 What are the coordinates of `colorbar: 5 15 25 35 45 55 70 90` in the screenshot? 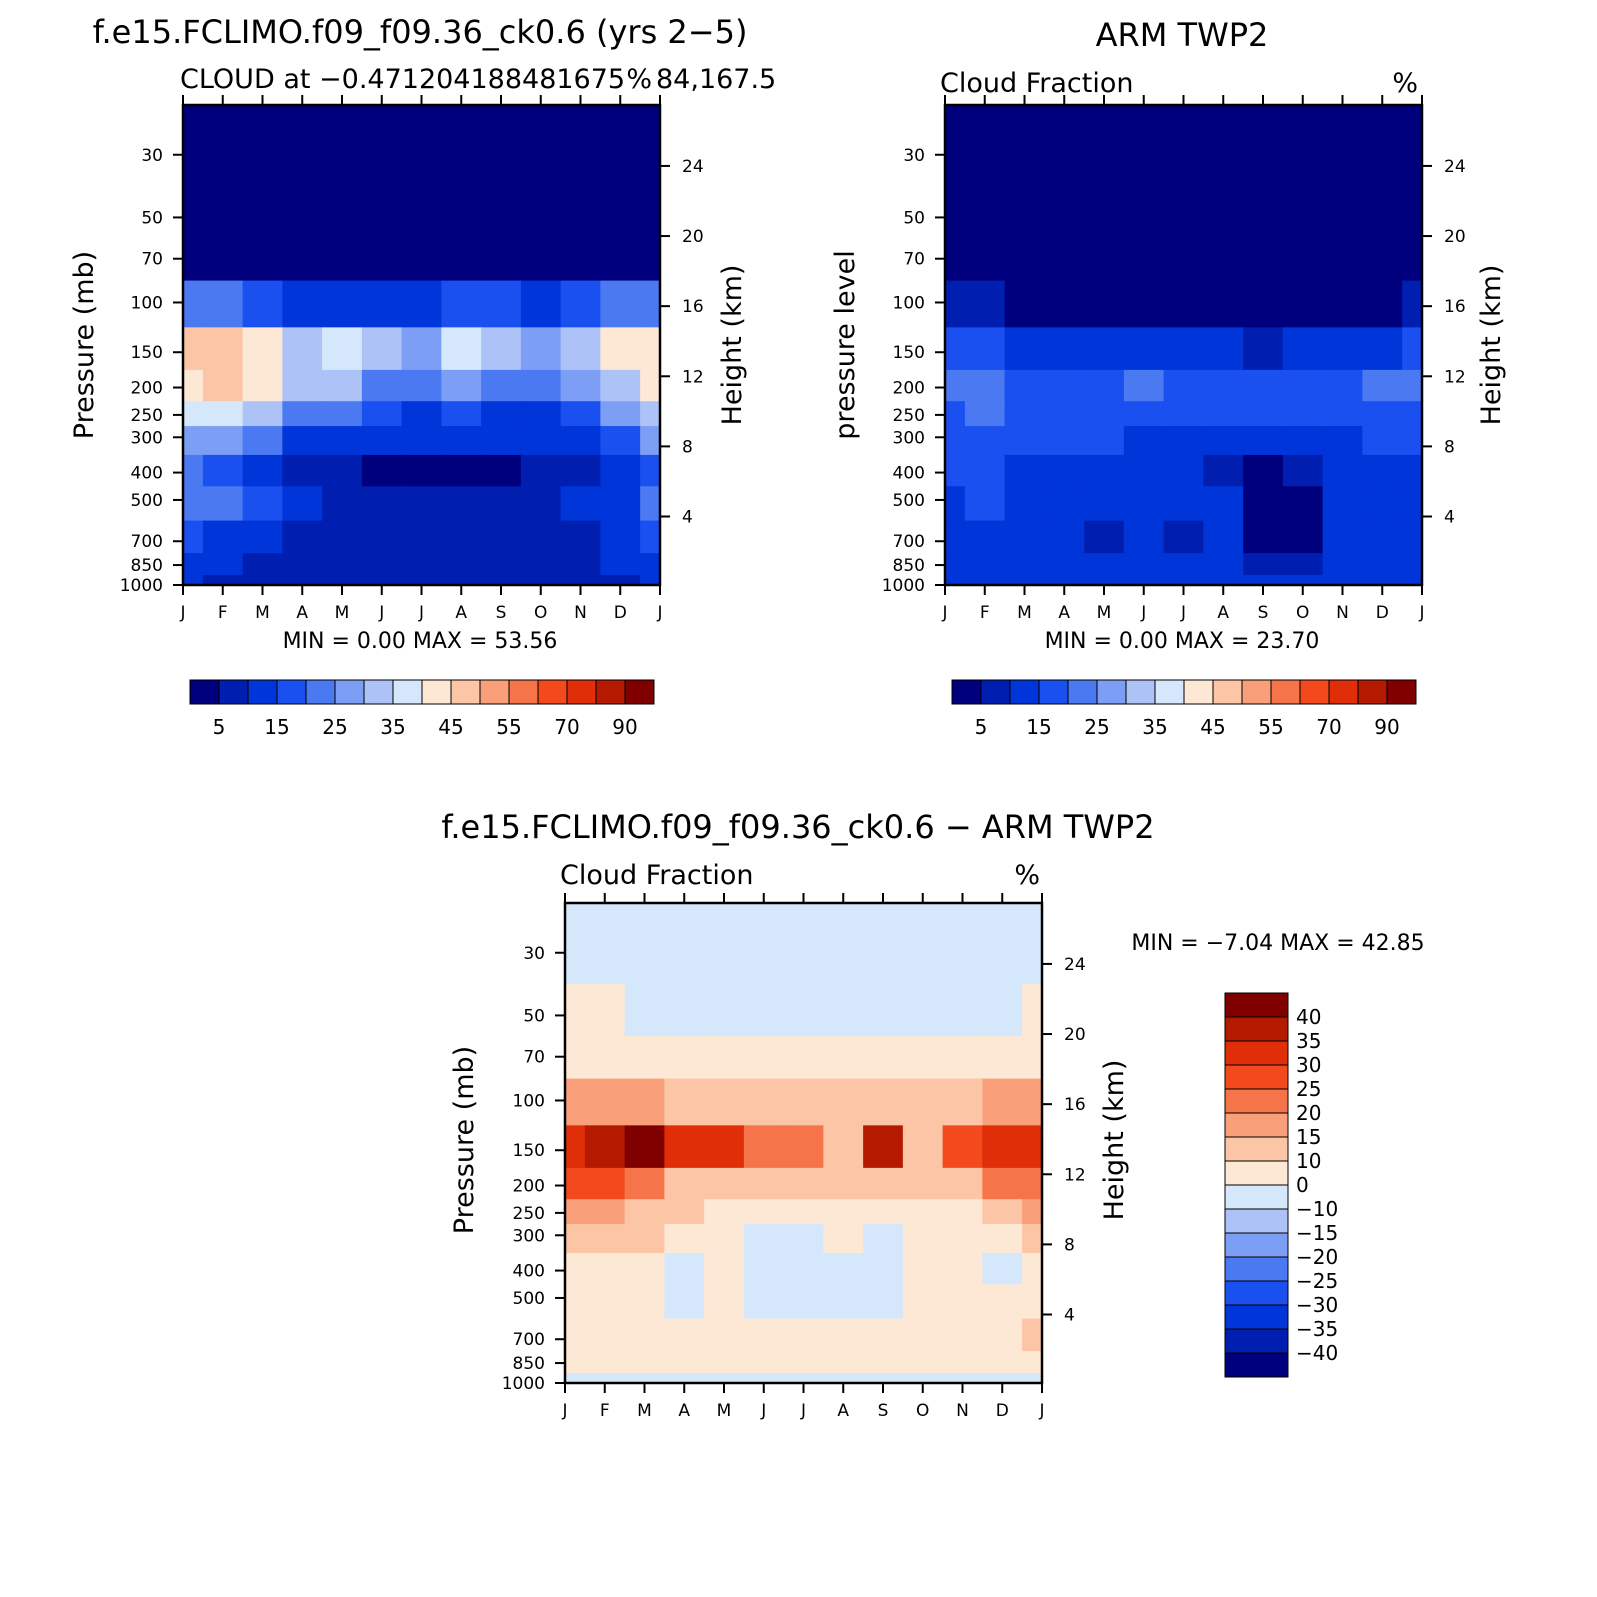 It's located at (1184, 709).